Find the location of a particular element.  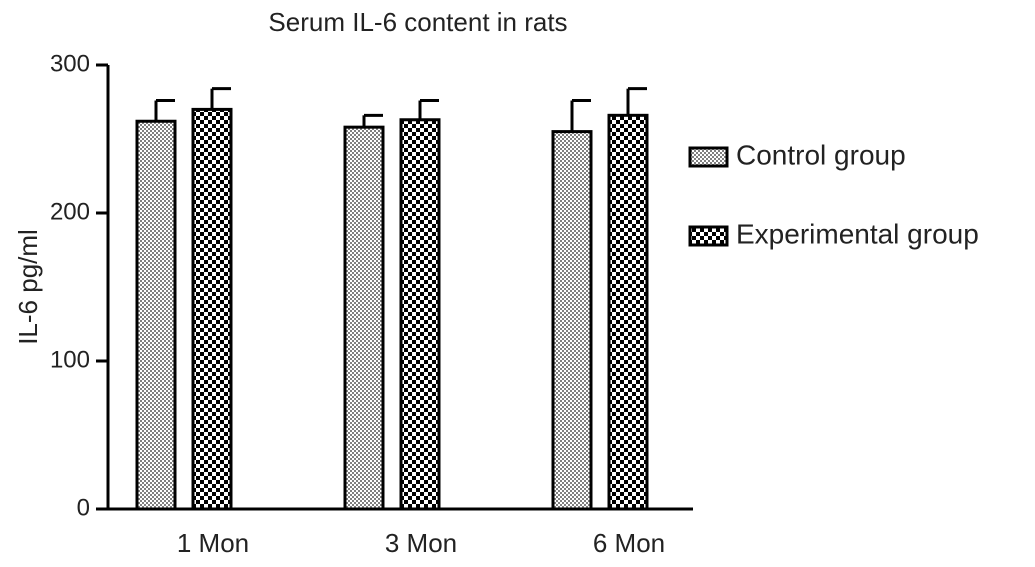

y-tick-label: 200 is located at coordinates (70, 211).